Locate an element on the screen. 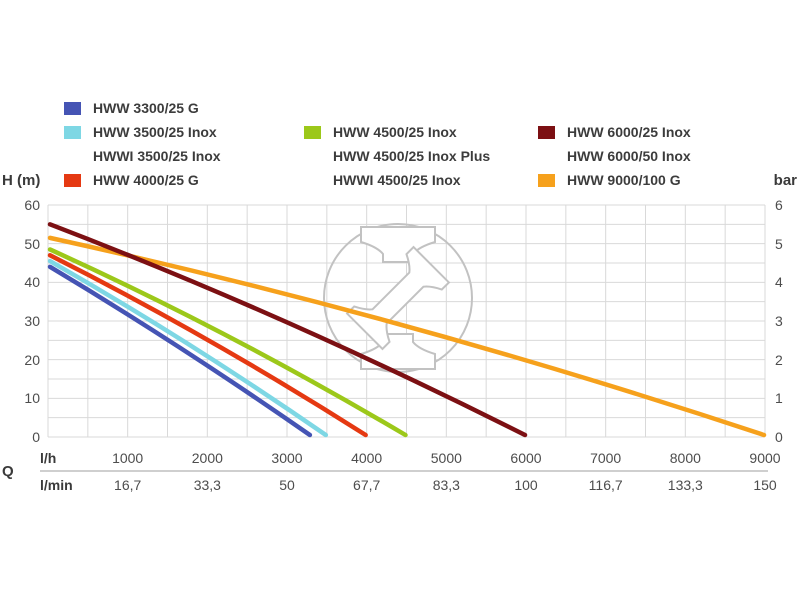  legend-item-label: HWW 4500/25 Inox is located at coordinates (395, 132).